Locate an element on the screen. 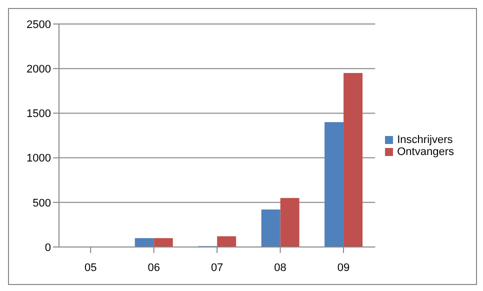 This screenshot has height=291, width=483. y-tick-label: 2500 is located at coordinates (38, 24).